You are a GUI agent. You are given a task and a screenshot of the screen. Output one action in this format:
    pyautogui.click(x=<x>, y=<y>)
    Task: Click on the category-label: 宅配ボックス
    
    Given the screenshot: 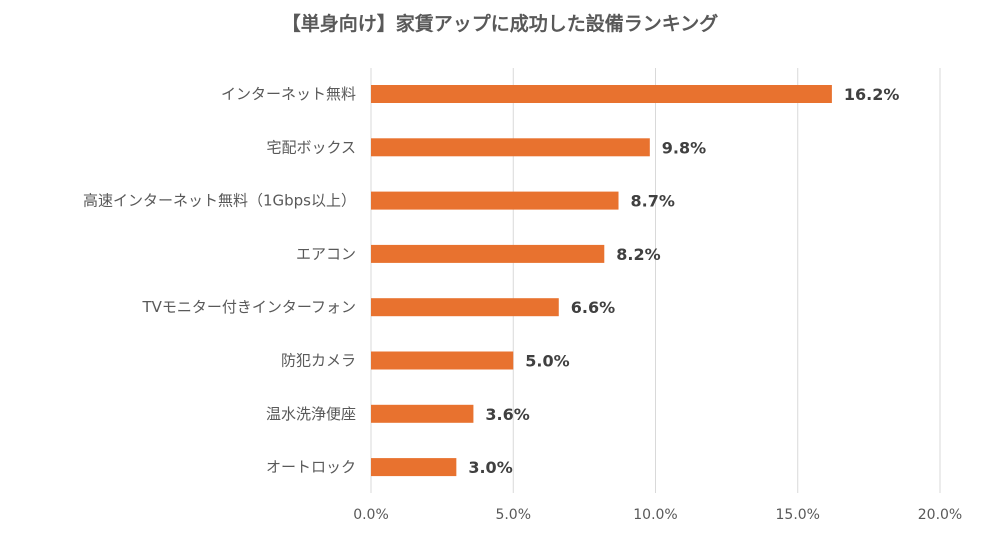 What is the action you would take?
    pyautogui.click(x=311, y=147)
    